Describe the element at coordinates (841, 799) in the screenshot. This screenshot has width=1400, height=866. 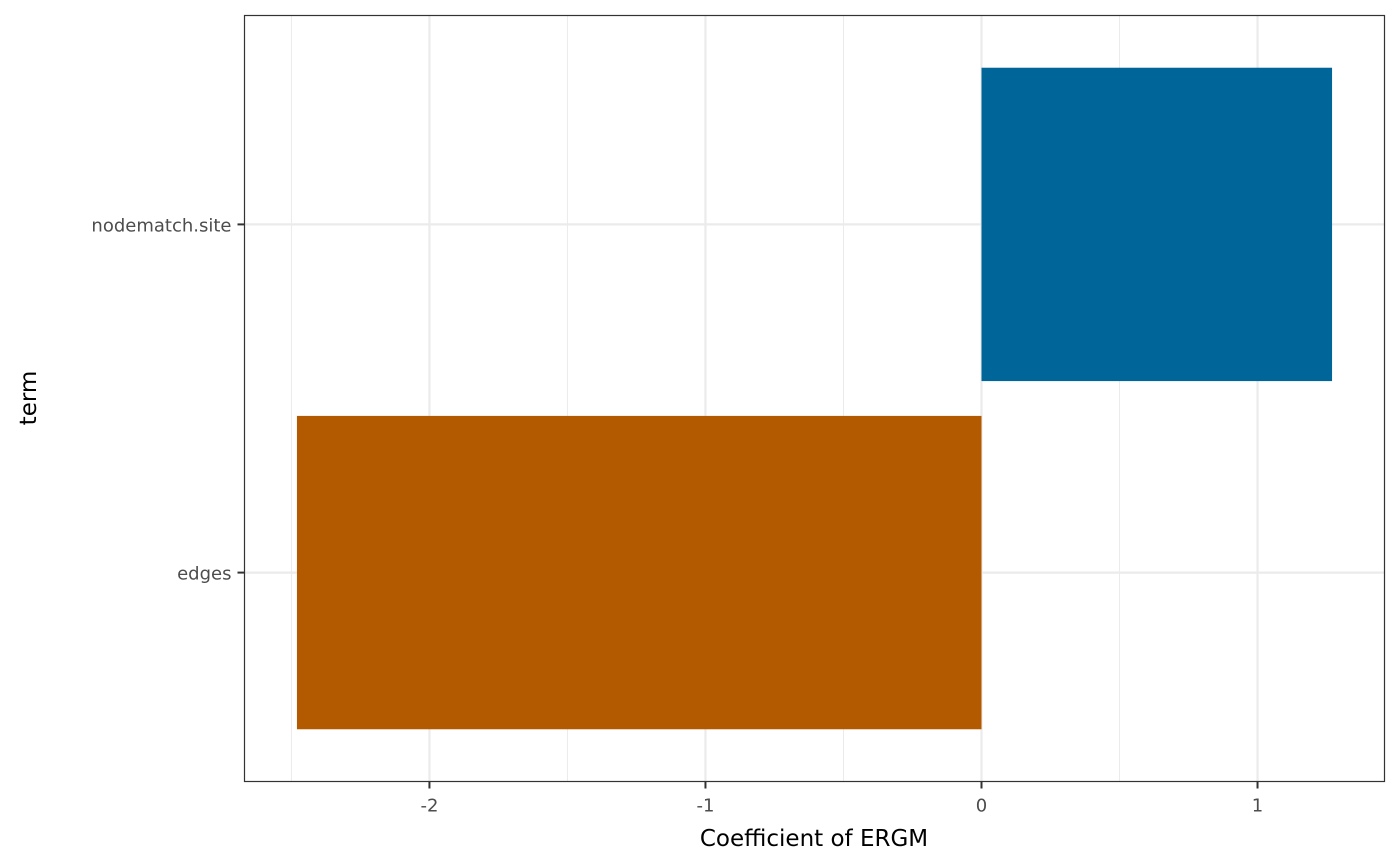
I see `x-axis: -2 -1 0 1` at that location.